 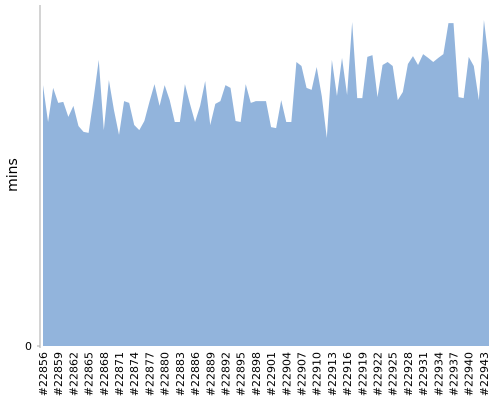 What do you see at coordinates (378, 374) in the screenshot?
I see `x-tick-label: #22922` at bounding box center [378, 374].